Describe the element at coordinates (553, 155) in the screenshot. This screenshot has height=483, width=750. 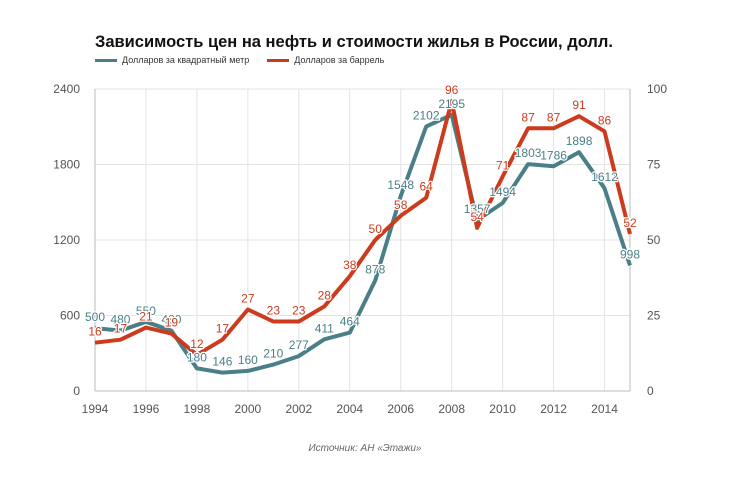
I see `data-label-sqm: 1786` at that location.